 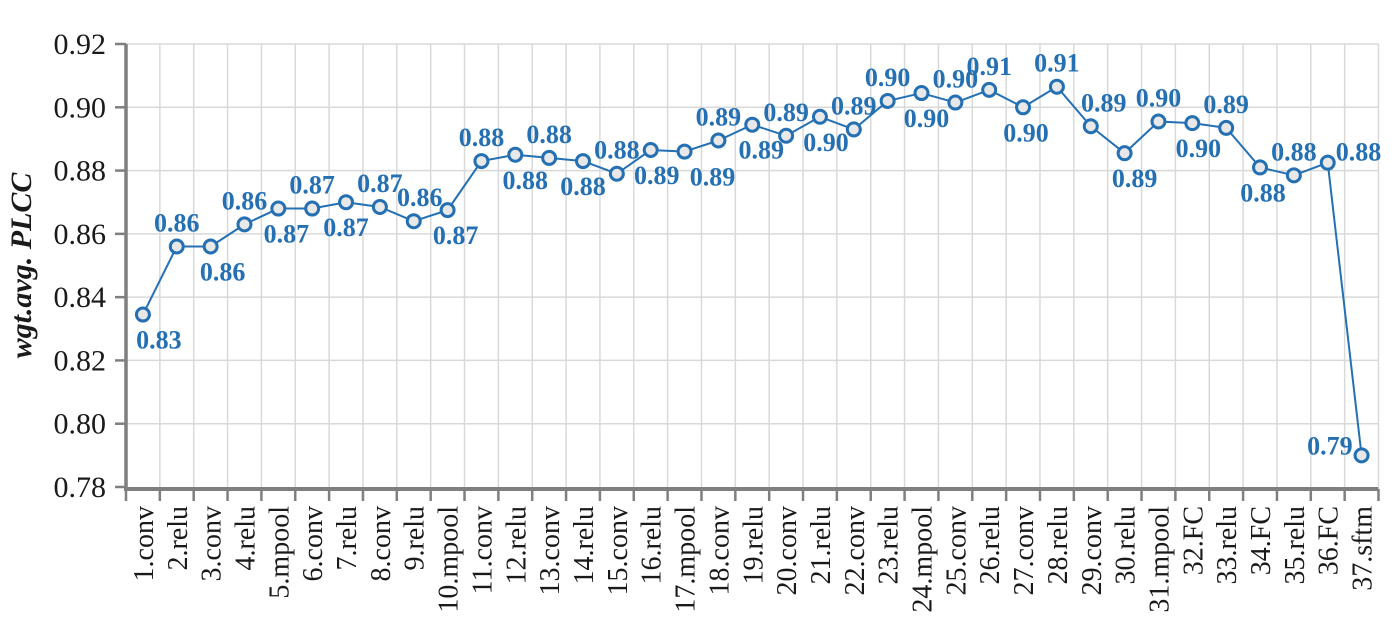 I want to click on x-tick-label: 12.relu, so click(x=516, y=545).